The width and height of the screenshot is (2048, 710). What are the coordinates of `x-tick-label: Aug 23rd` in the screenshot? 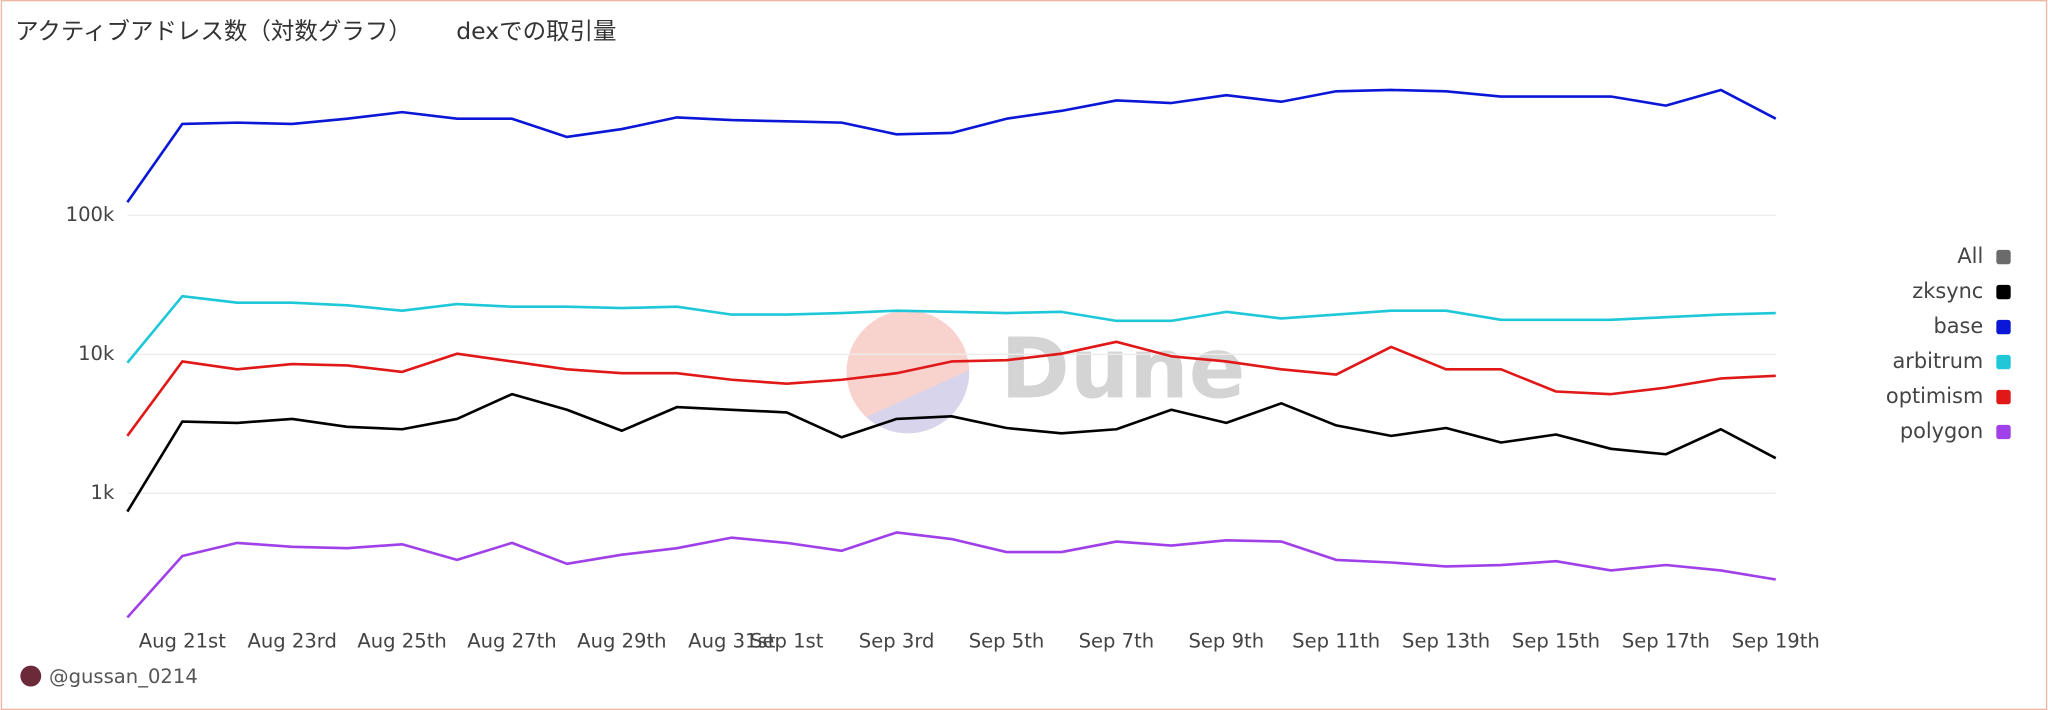 It's located at (291, 641).